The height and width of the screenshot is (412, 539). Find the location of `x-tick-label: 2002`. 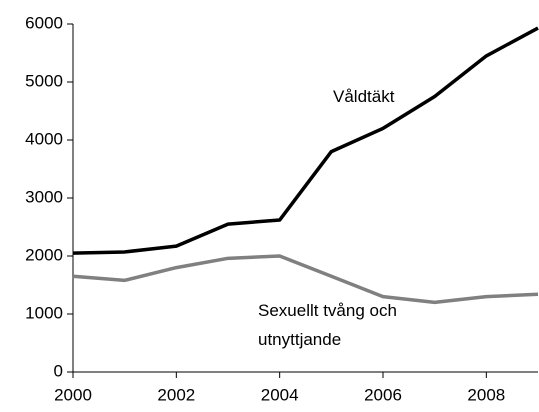

x-tick-label: 2002 is located at coordinates (176, 394).